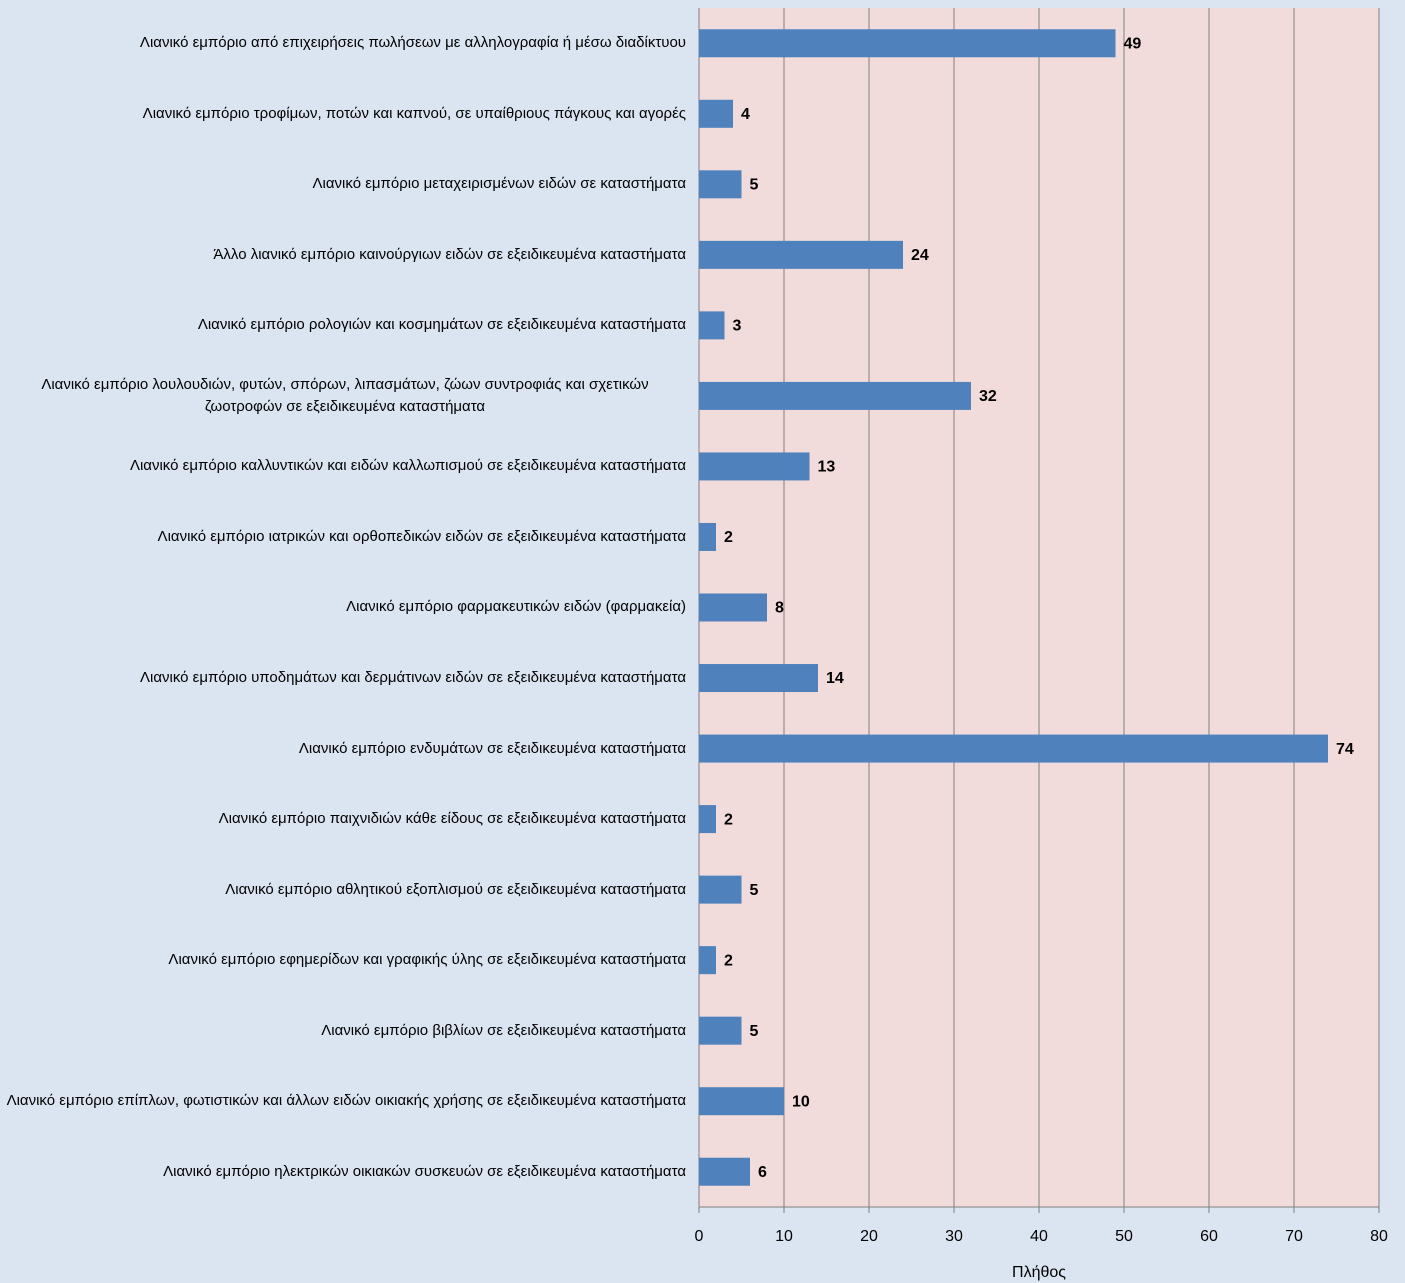  Describe the element at coordinates (954, 1236) in the screenshot. I see `x-tick-label: 30` at that location.